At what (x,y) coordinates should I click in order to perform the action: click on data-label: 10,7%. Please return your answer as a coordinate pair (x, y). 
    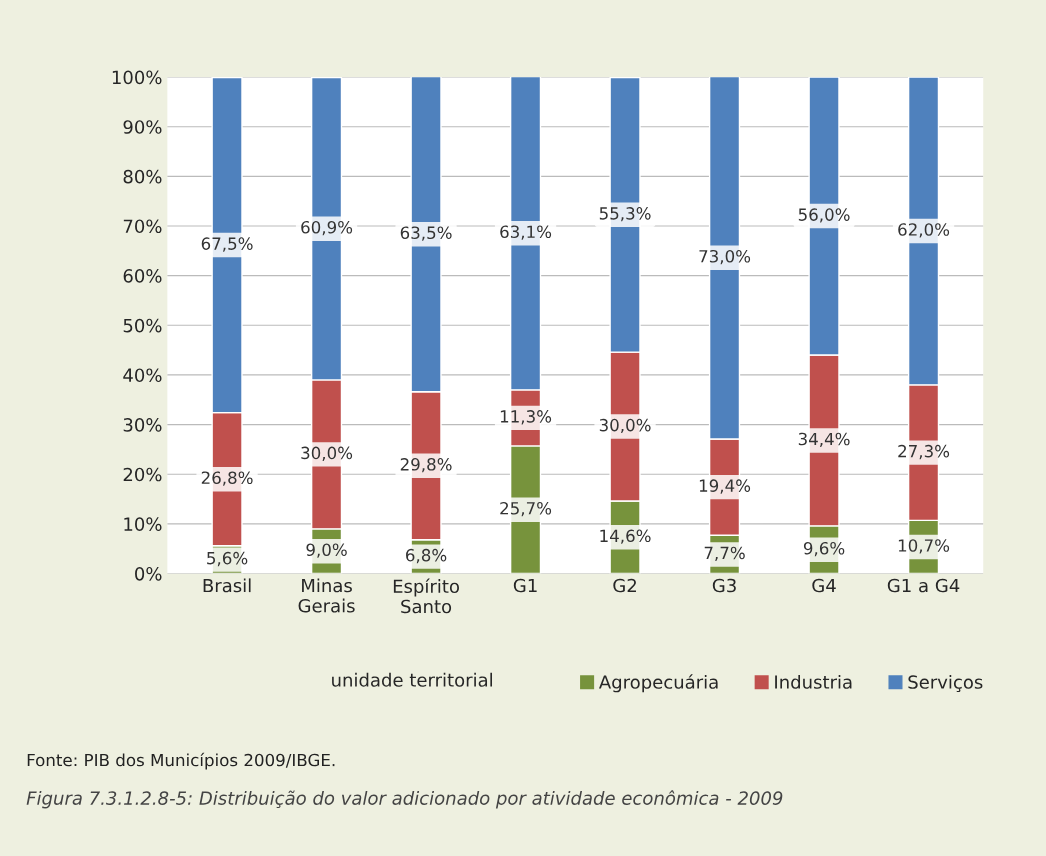
    Looking at the image, I should click on (924, 546).